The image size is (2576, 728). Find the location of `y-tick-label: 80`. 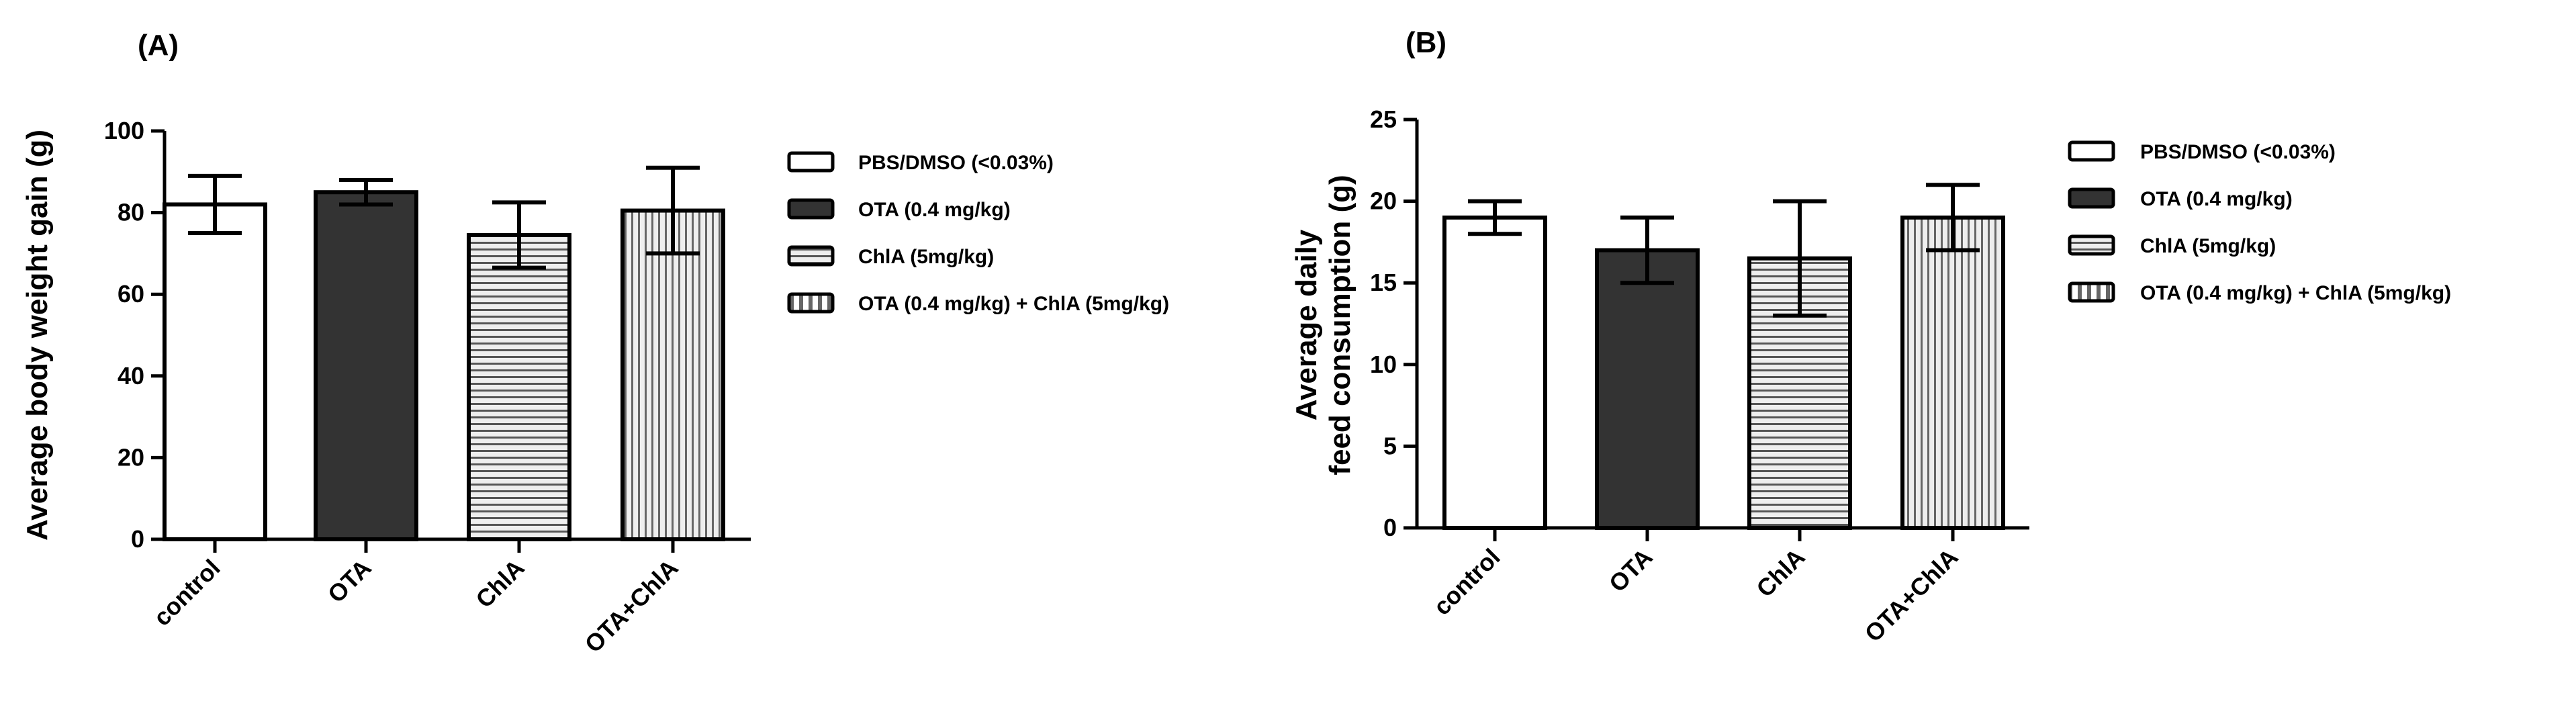

y-tick-label: 80 is located at coordinates (131, 212).